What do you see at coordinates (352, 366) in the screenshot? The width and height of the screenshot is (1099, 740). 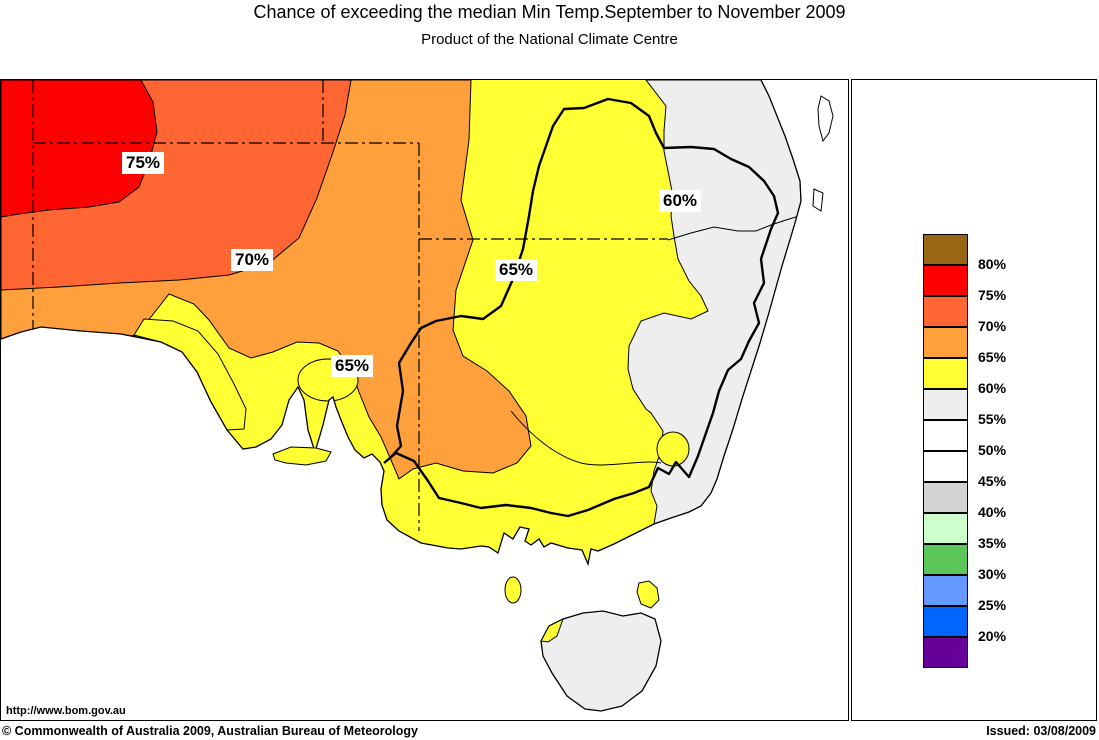 I see `contour-label-65-sa: 65%` at bounding box center [352, 366].